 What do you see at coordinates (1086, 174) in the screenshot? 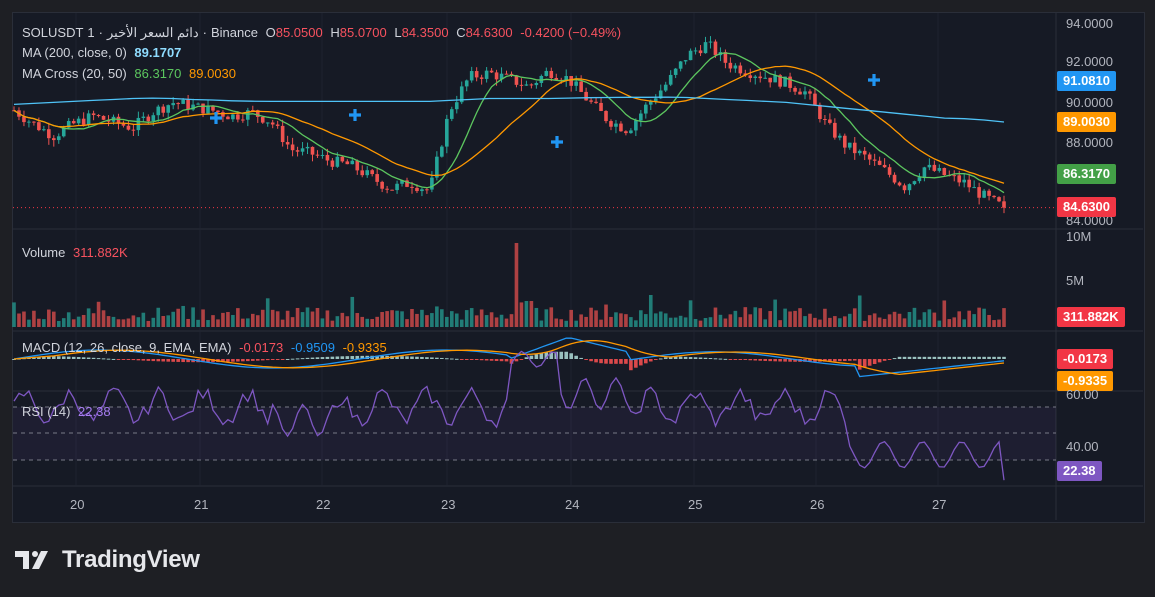
I see `ma20-price-tag: 86.3170` at bounding box center [1086, 174].